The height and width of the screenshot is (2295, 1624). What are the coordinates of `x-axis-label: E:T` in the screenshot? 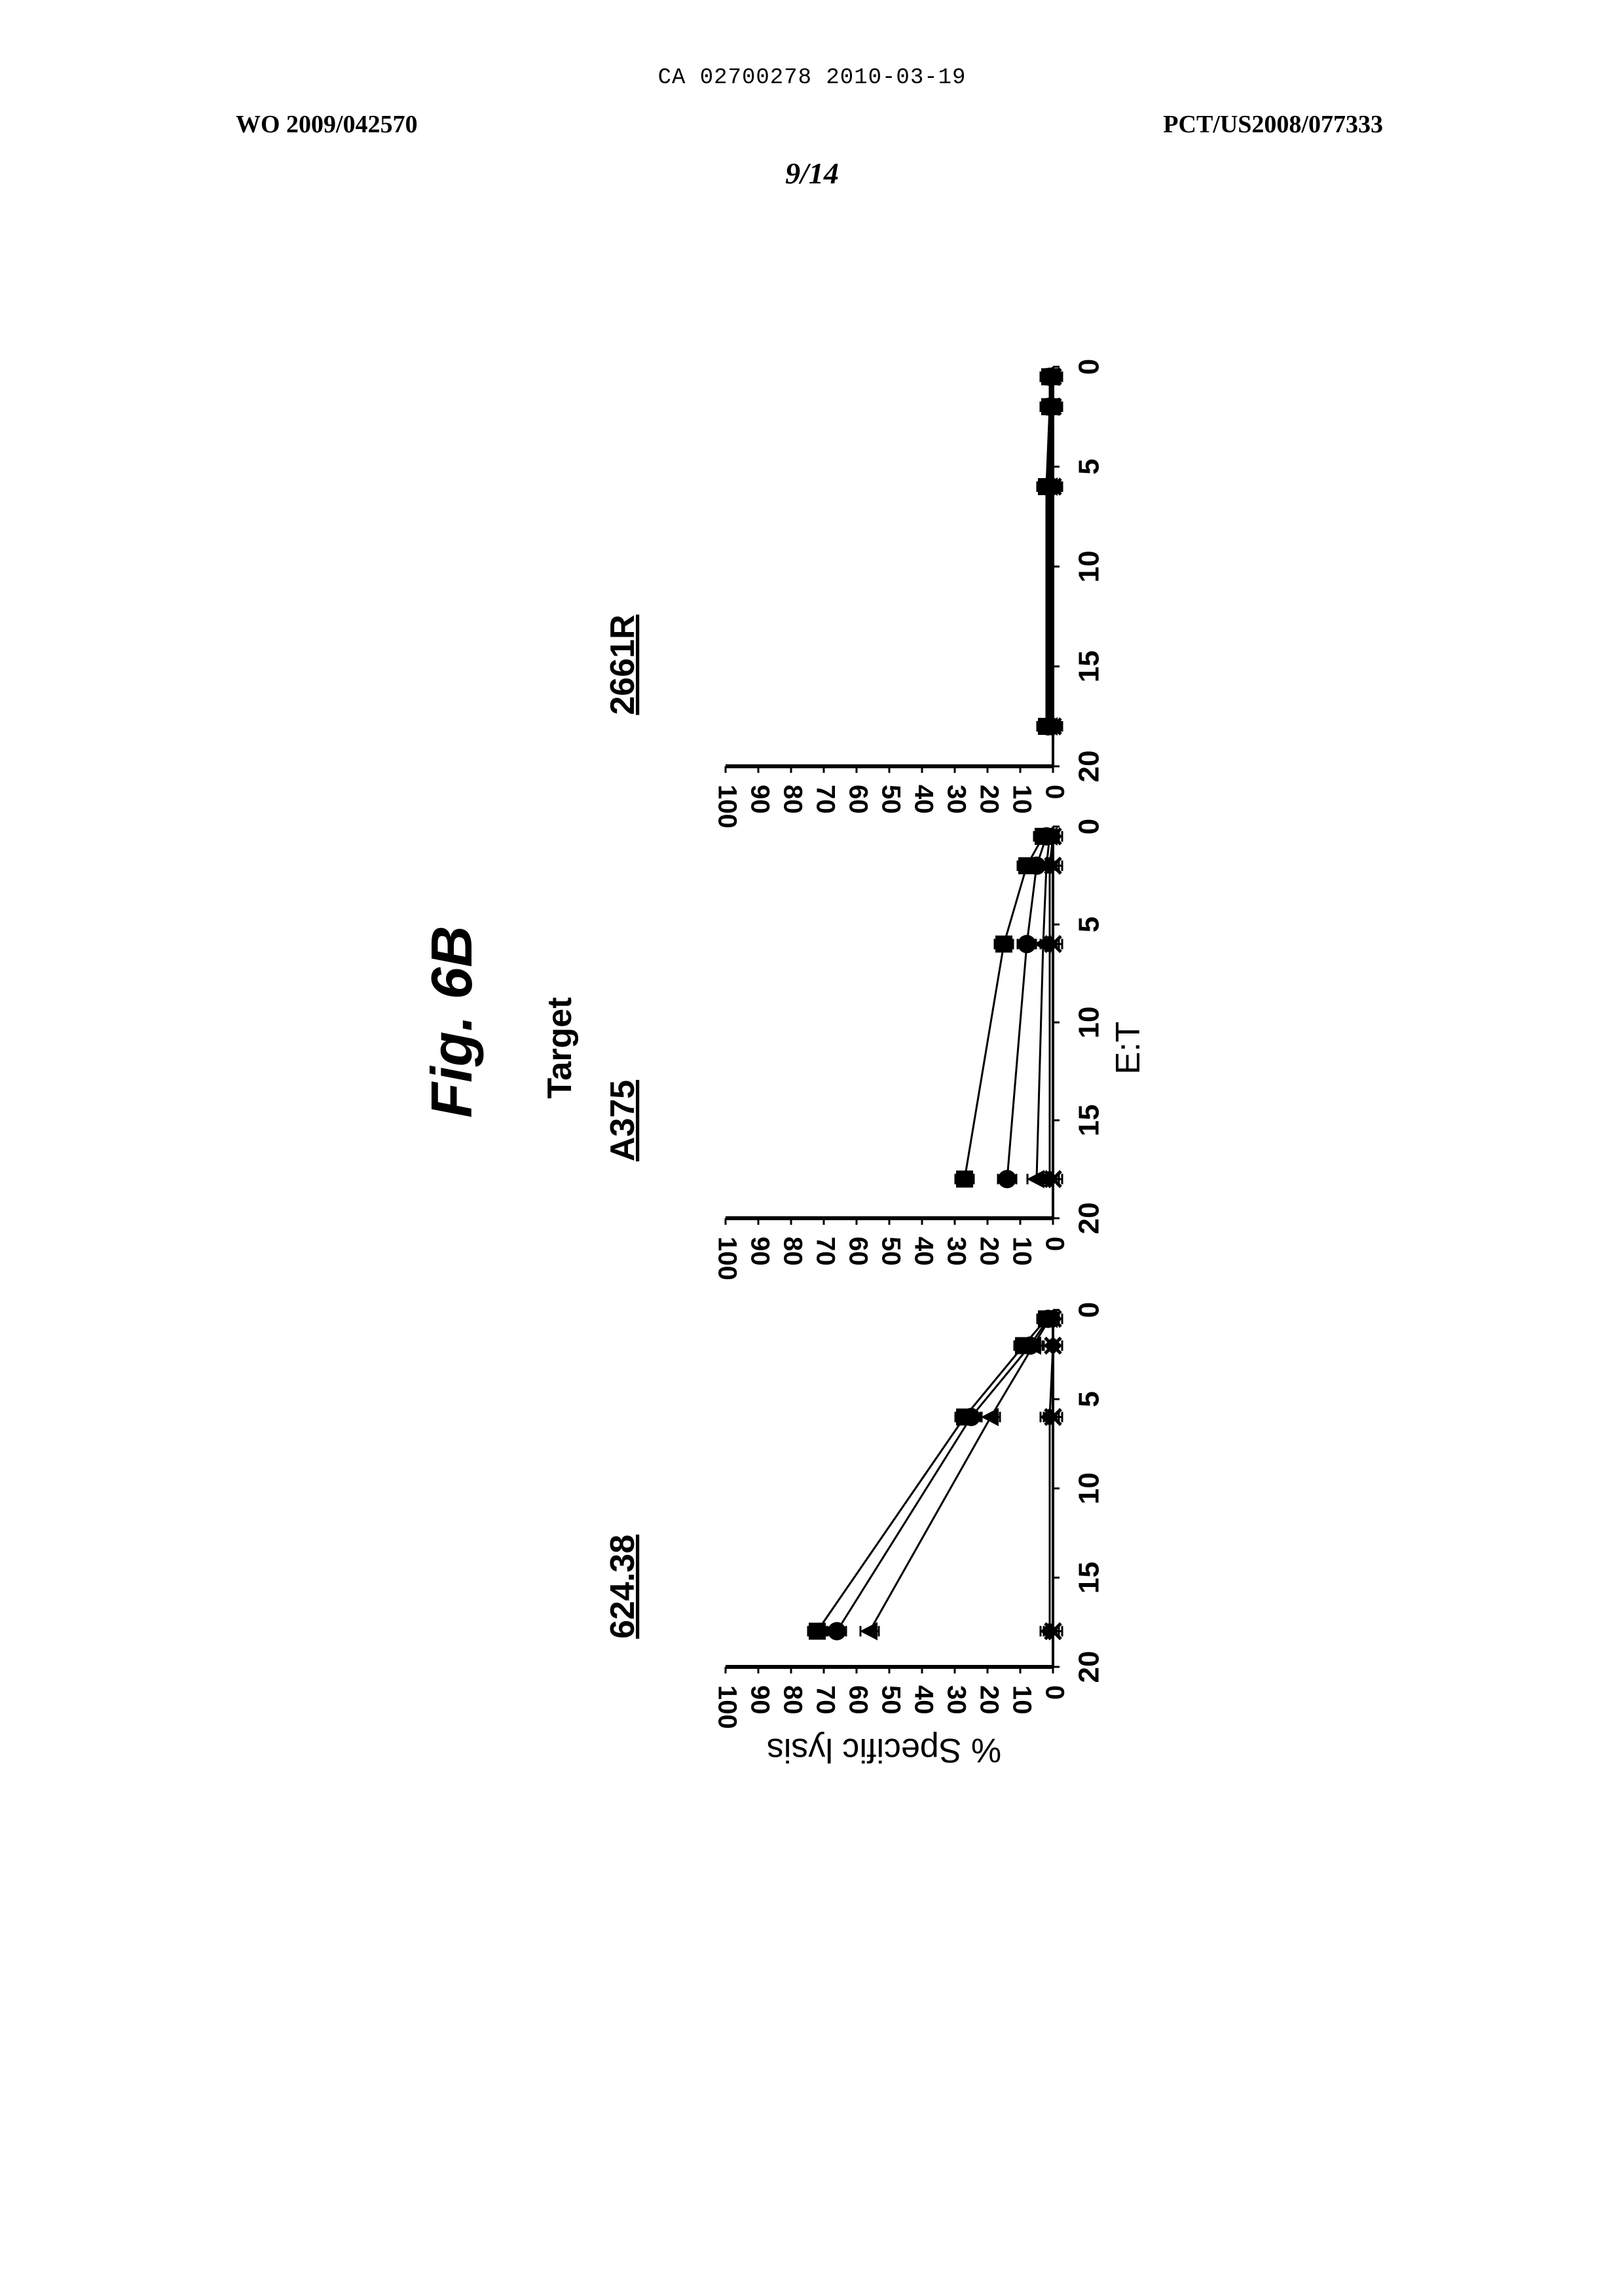 It's located at (1128, 1048).